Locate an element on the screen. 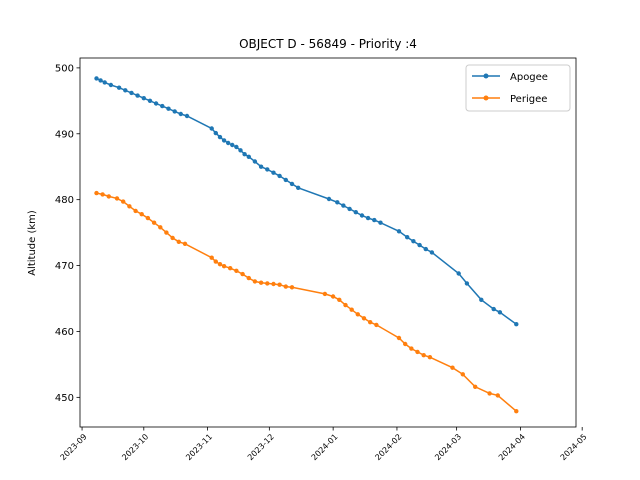  y-axis-label: Altitude (km) is located at coordinates (32, 243).